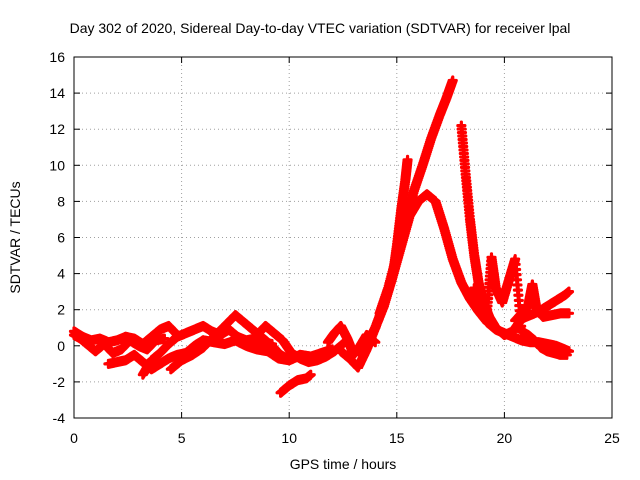  I want to click on y-tick-label: 10, so click(57, 165).